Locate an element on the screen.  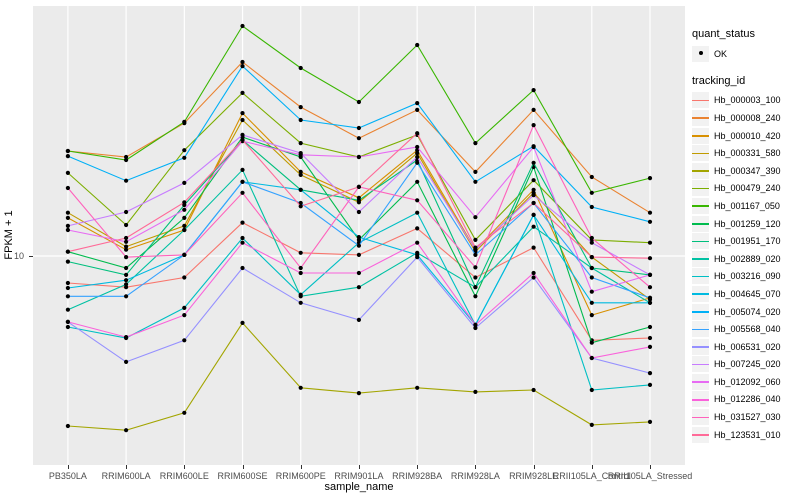
legend-title-quant-status: quant_status is located at coordinates (723, 34).